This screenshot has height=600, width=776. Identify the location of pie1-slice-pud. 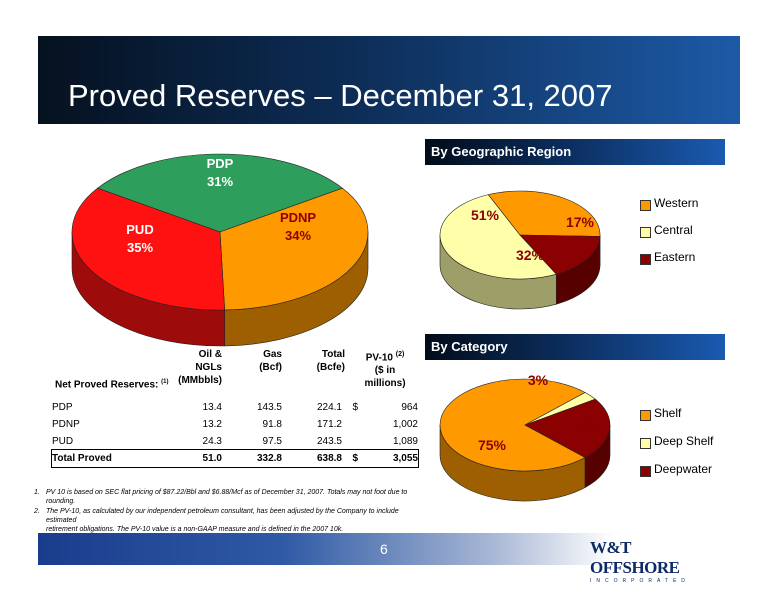
(148, 249).